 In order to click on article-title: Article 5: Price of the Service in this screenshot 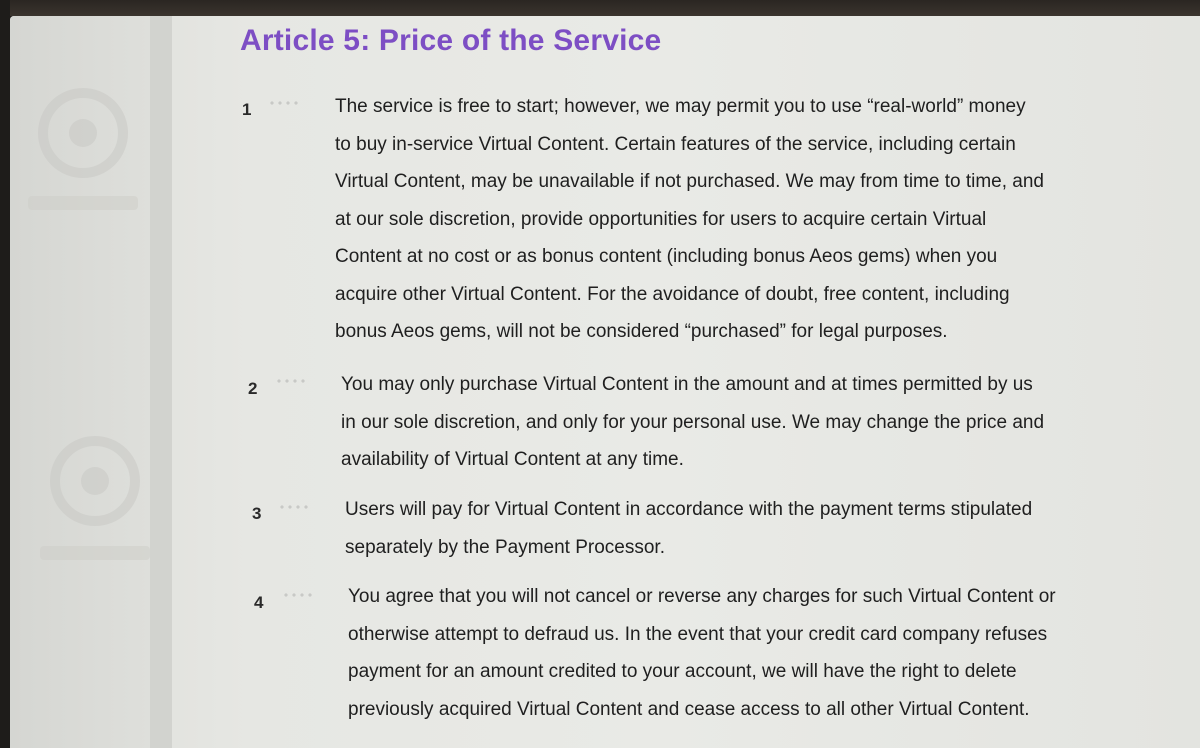, I will do `click(451, 40)`.